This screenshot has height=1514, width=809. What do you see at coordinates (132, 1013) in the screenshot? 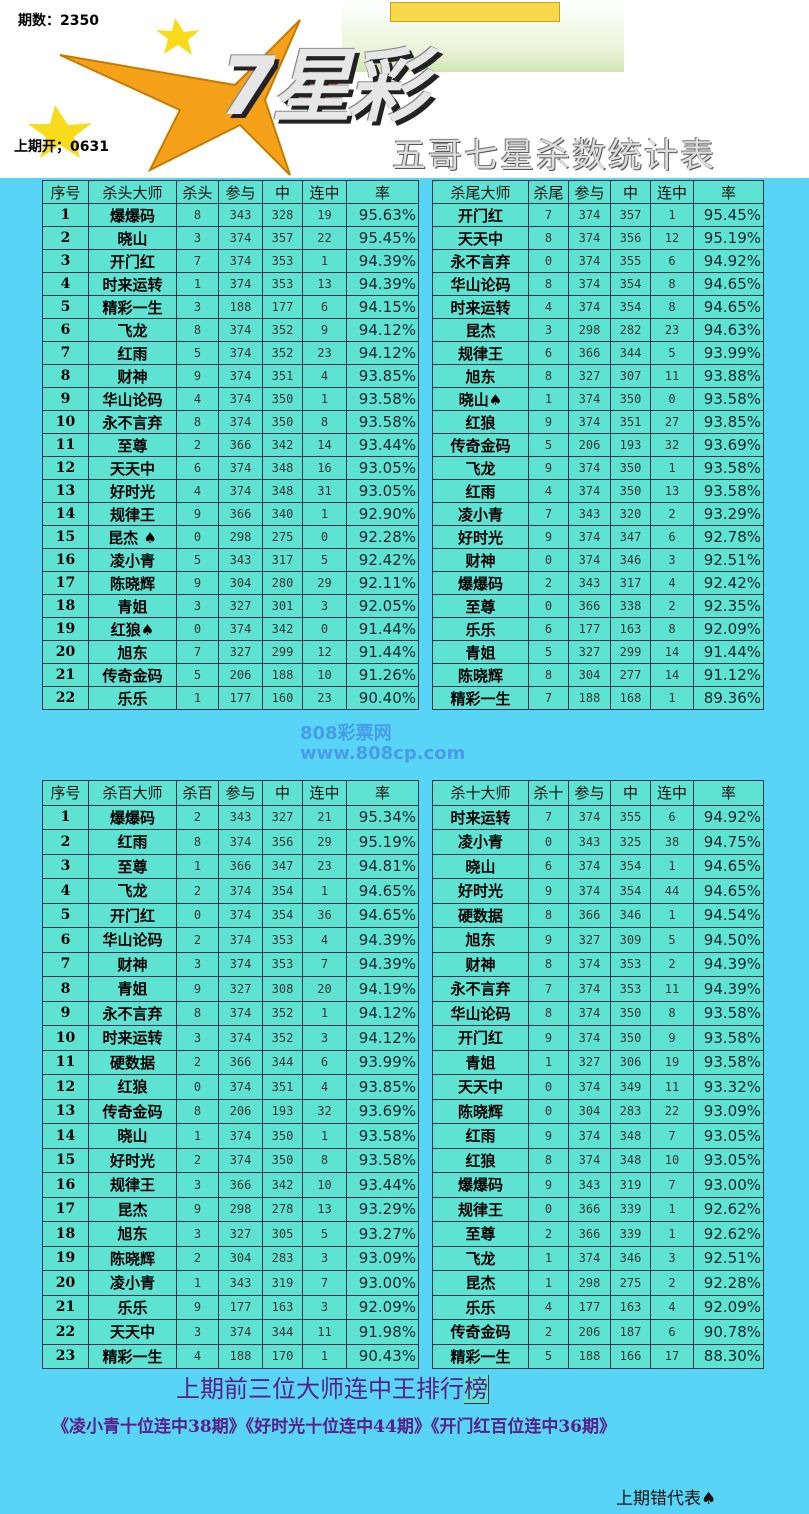
I see `master-name: 永不言弃` at bounding box center [132, 1013].